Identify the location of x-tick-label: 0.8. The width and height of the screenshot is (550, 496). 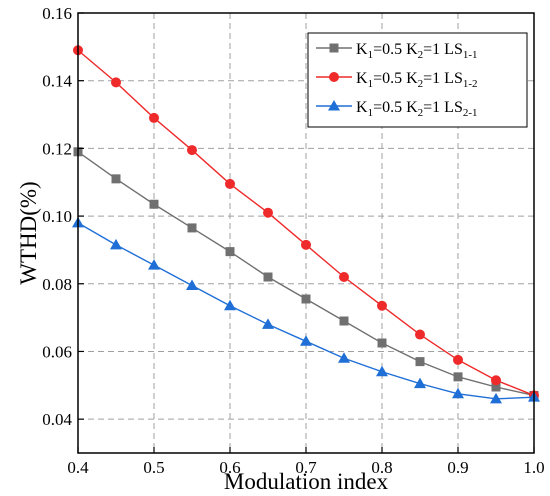
(381, 467).